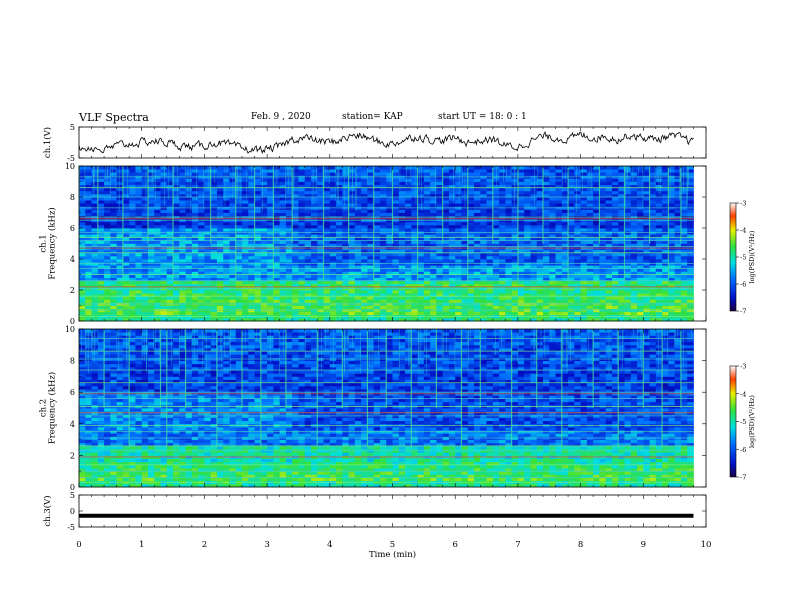  I want to click on x-tick-label: 9, so click(643, 545).